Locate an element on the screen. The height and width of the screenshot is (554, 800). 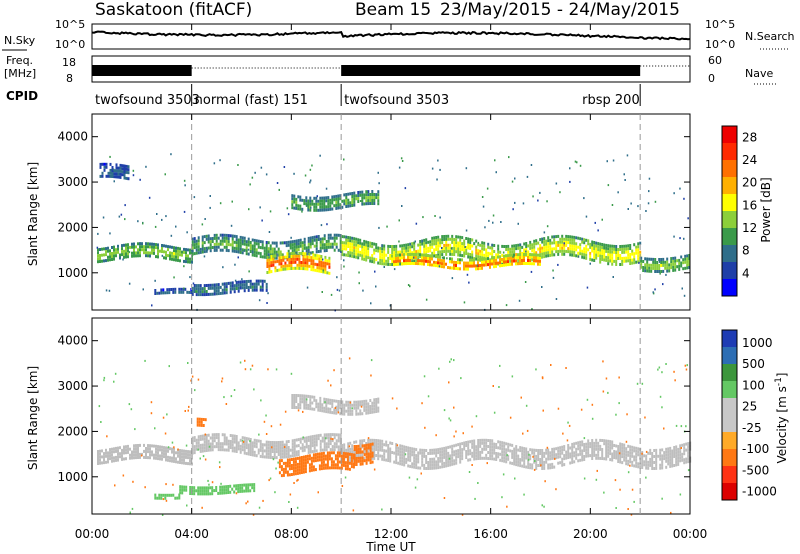
colorbar-tick-label: 12 is located at coordinates (749, 228).